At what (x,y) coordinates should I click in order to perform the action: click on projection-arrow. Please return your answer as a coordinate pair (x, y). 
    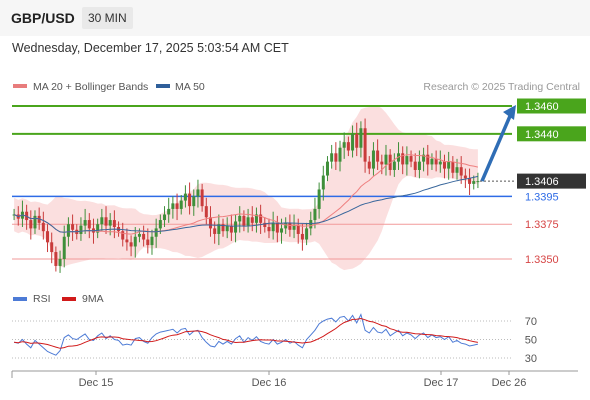
    Looking at the image, I should click on (498, 143).